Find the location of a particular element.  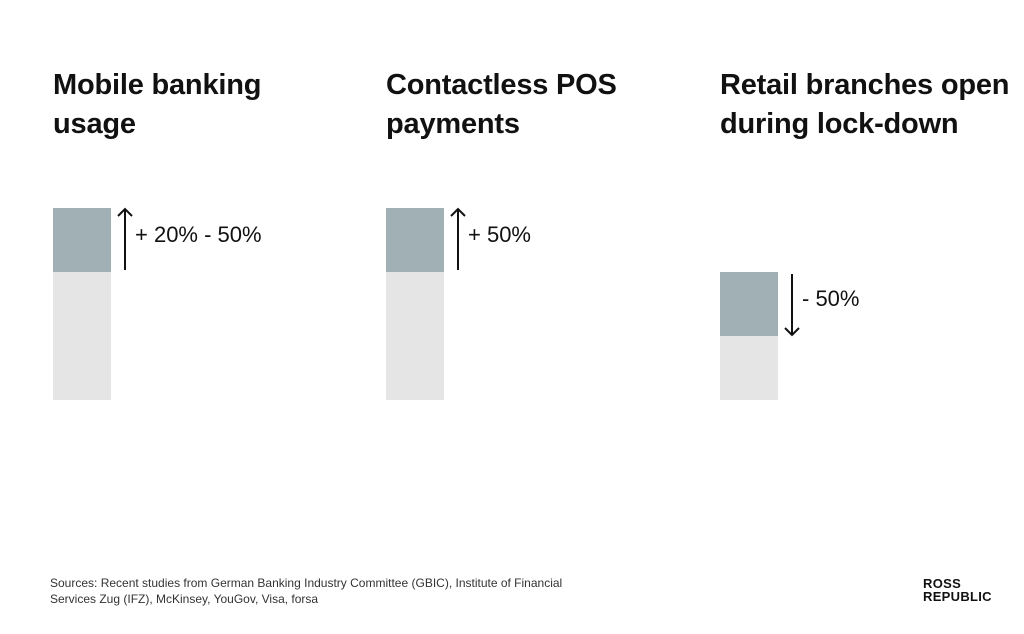

logo-line-2: REPUBLIC is located at coordinates (957, 596).